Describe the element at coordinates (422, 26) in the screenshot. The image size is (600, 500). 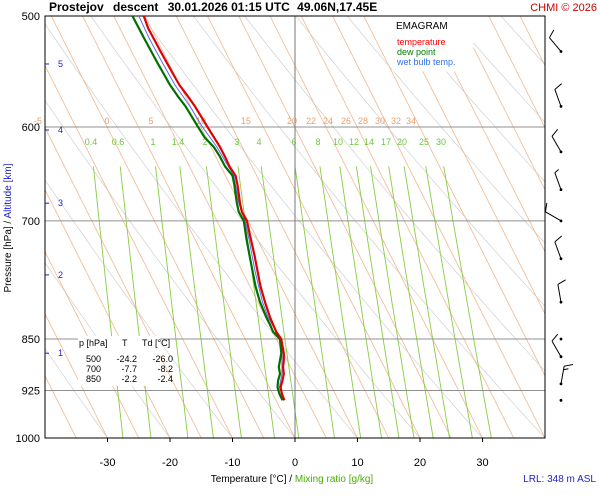
I see `legend-title: EMAGRAM` at that location.